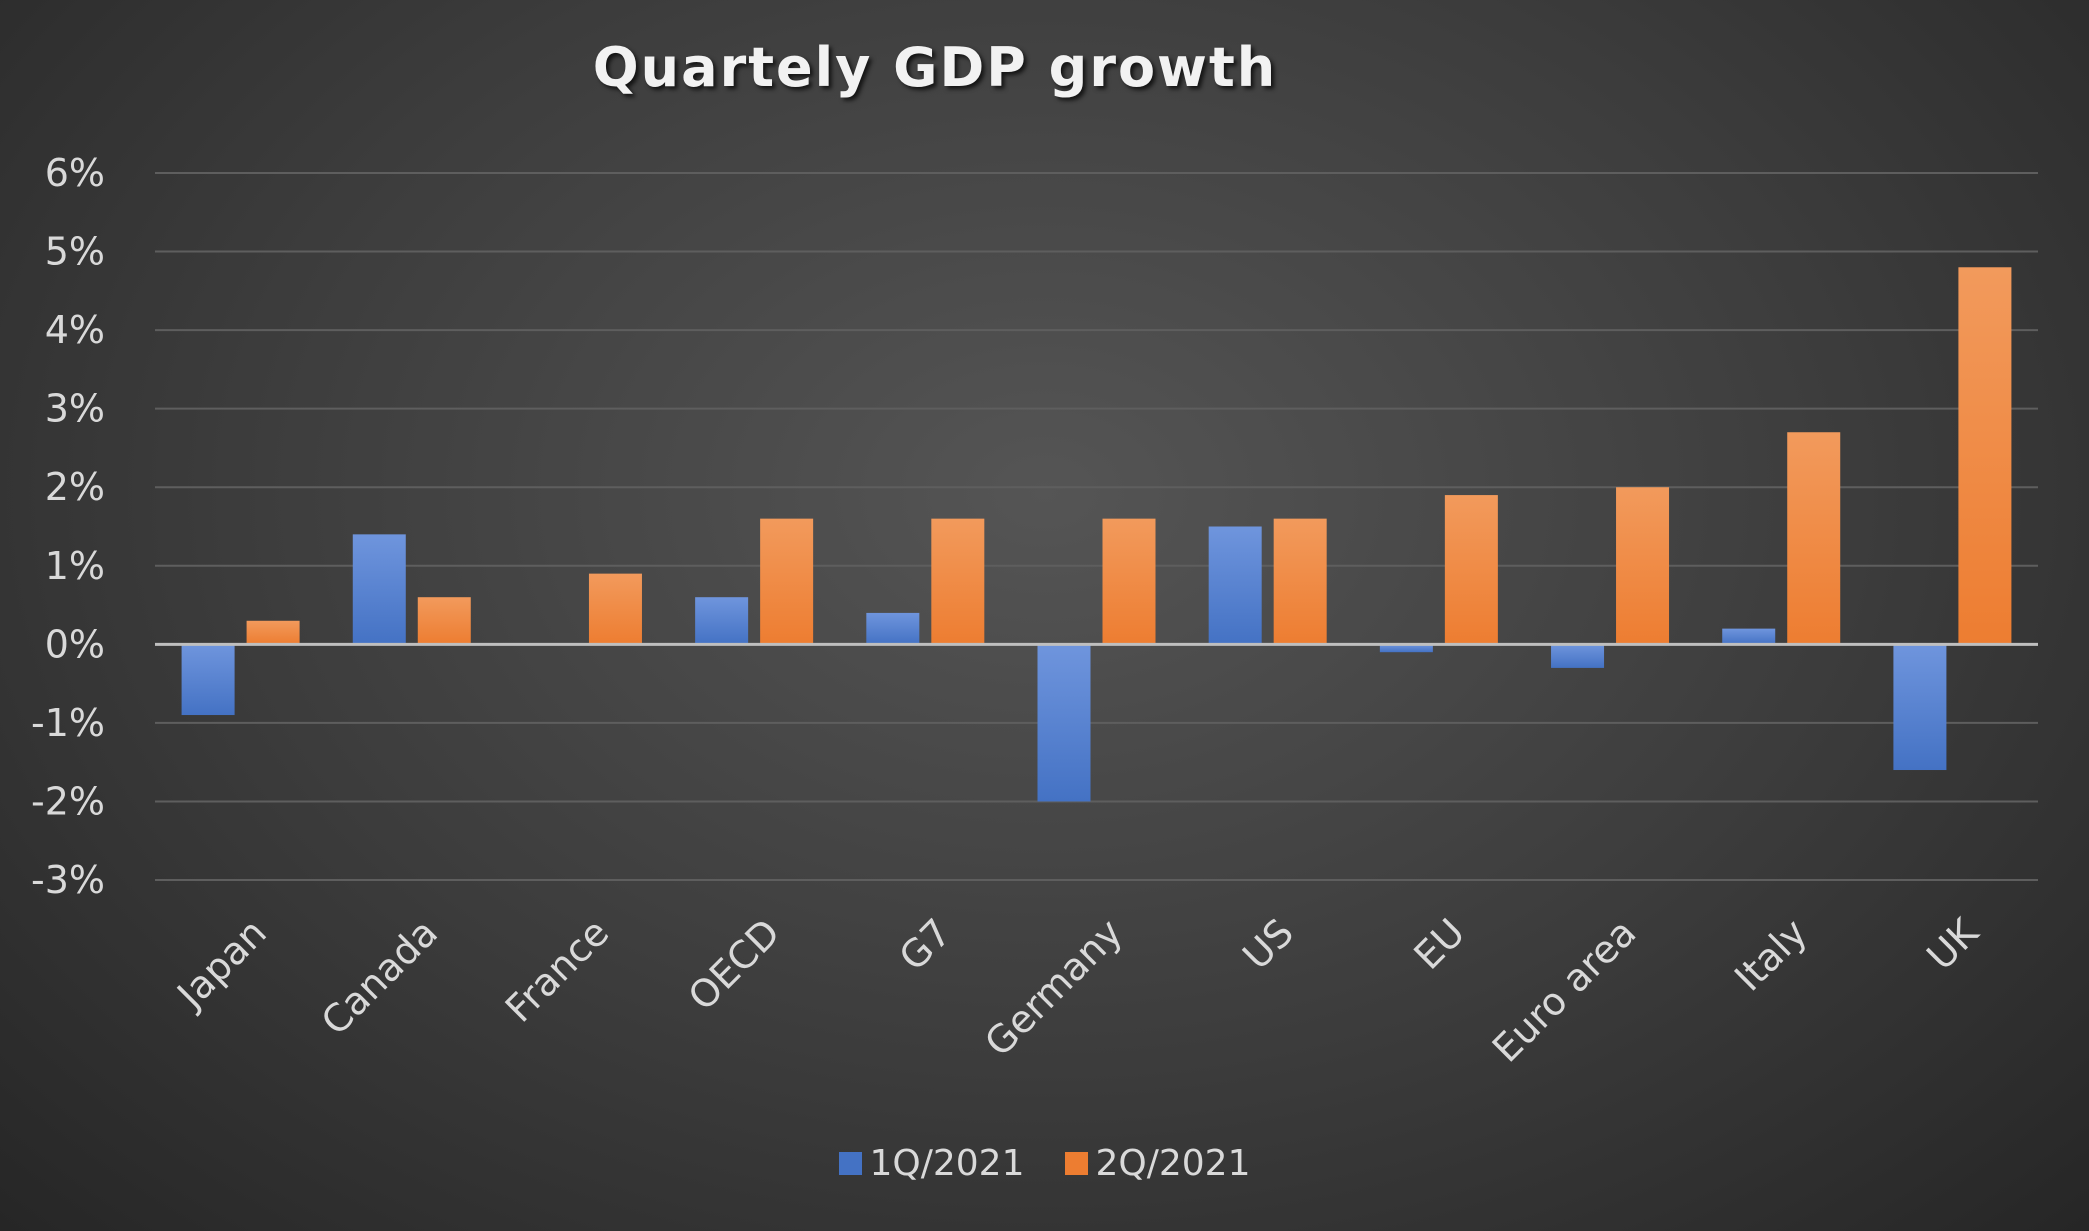  I want to click on x-tick-label: Italy, so click(1770, 954).